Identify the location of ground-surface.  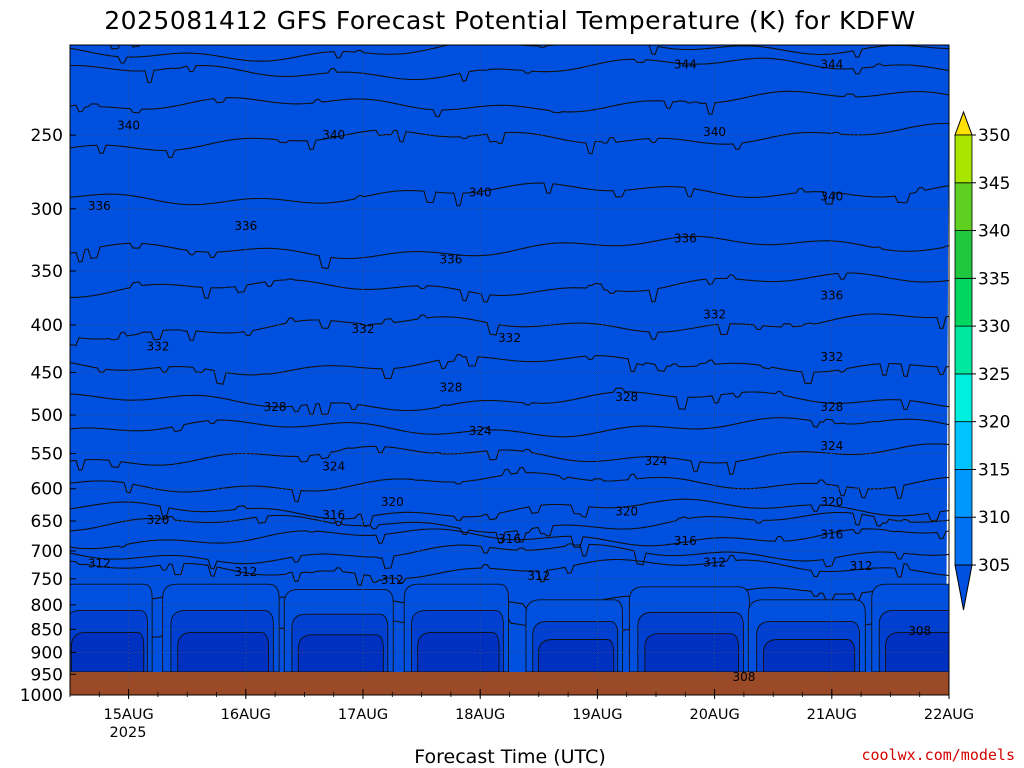
(509, 683).